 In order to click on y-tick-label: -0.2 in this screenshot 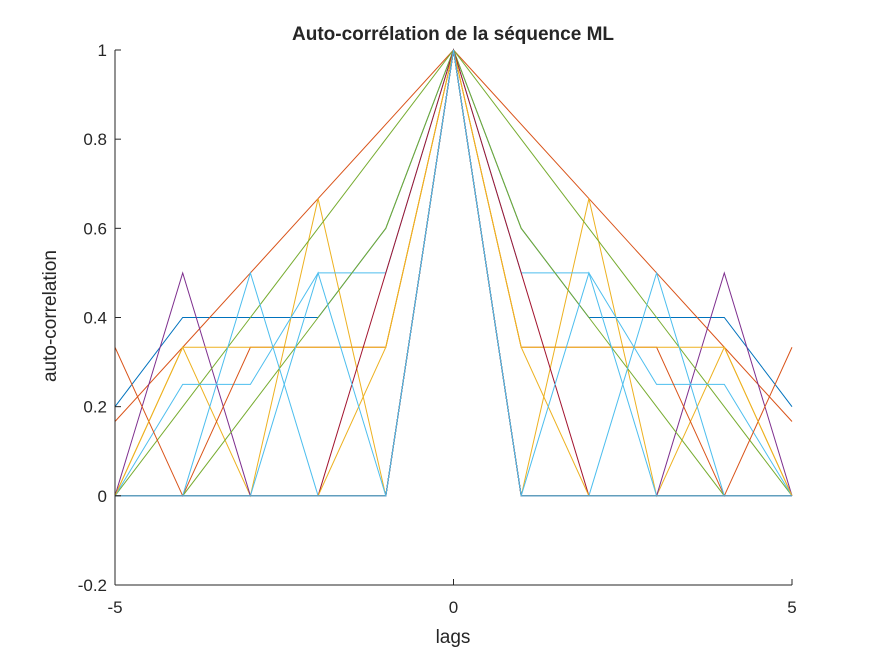, I will do `click(92, 585)`.